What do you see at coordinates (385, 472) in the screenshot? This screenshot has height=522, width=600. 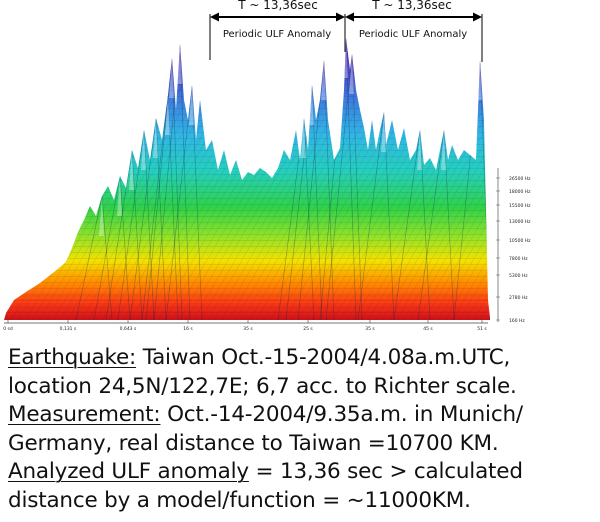 I see `anomaly-text: = 13,36 sec > calculated` at bounding box center [385, 472].